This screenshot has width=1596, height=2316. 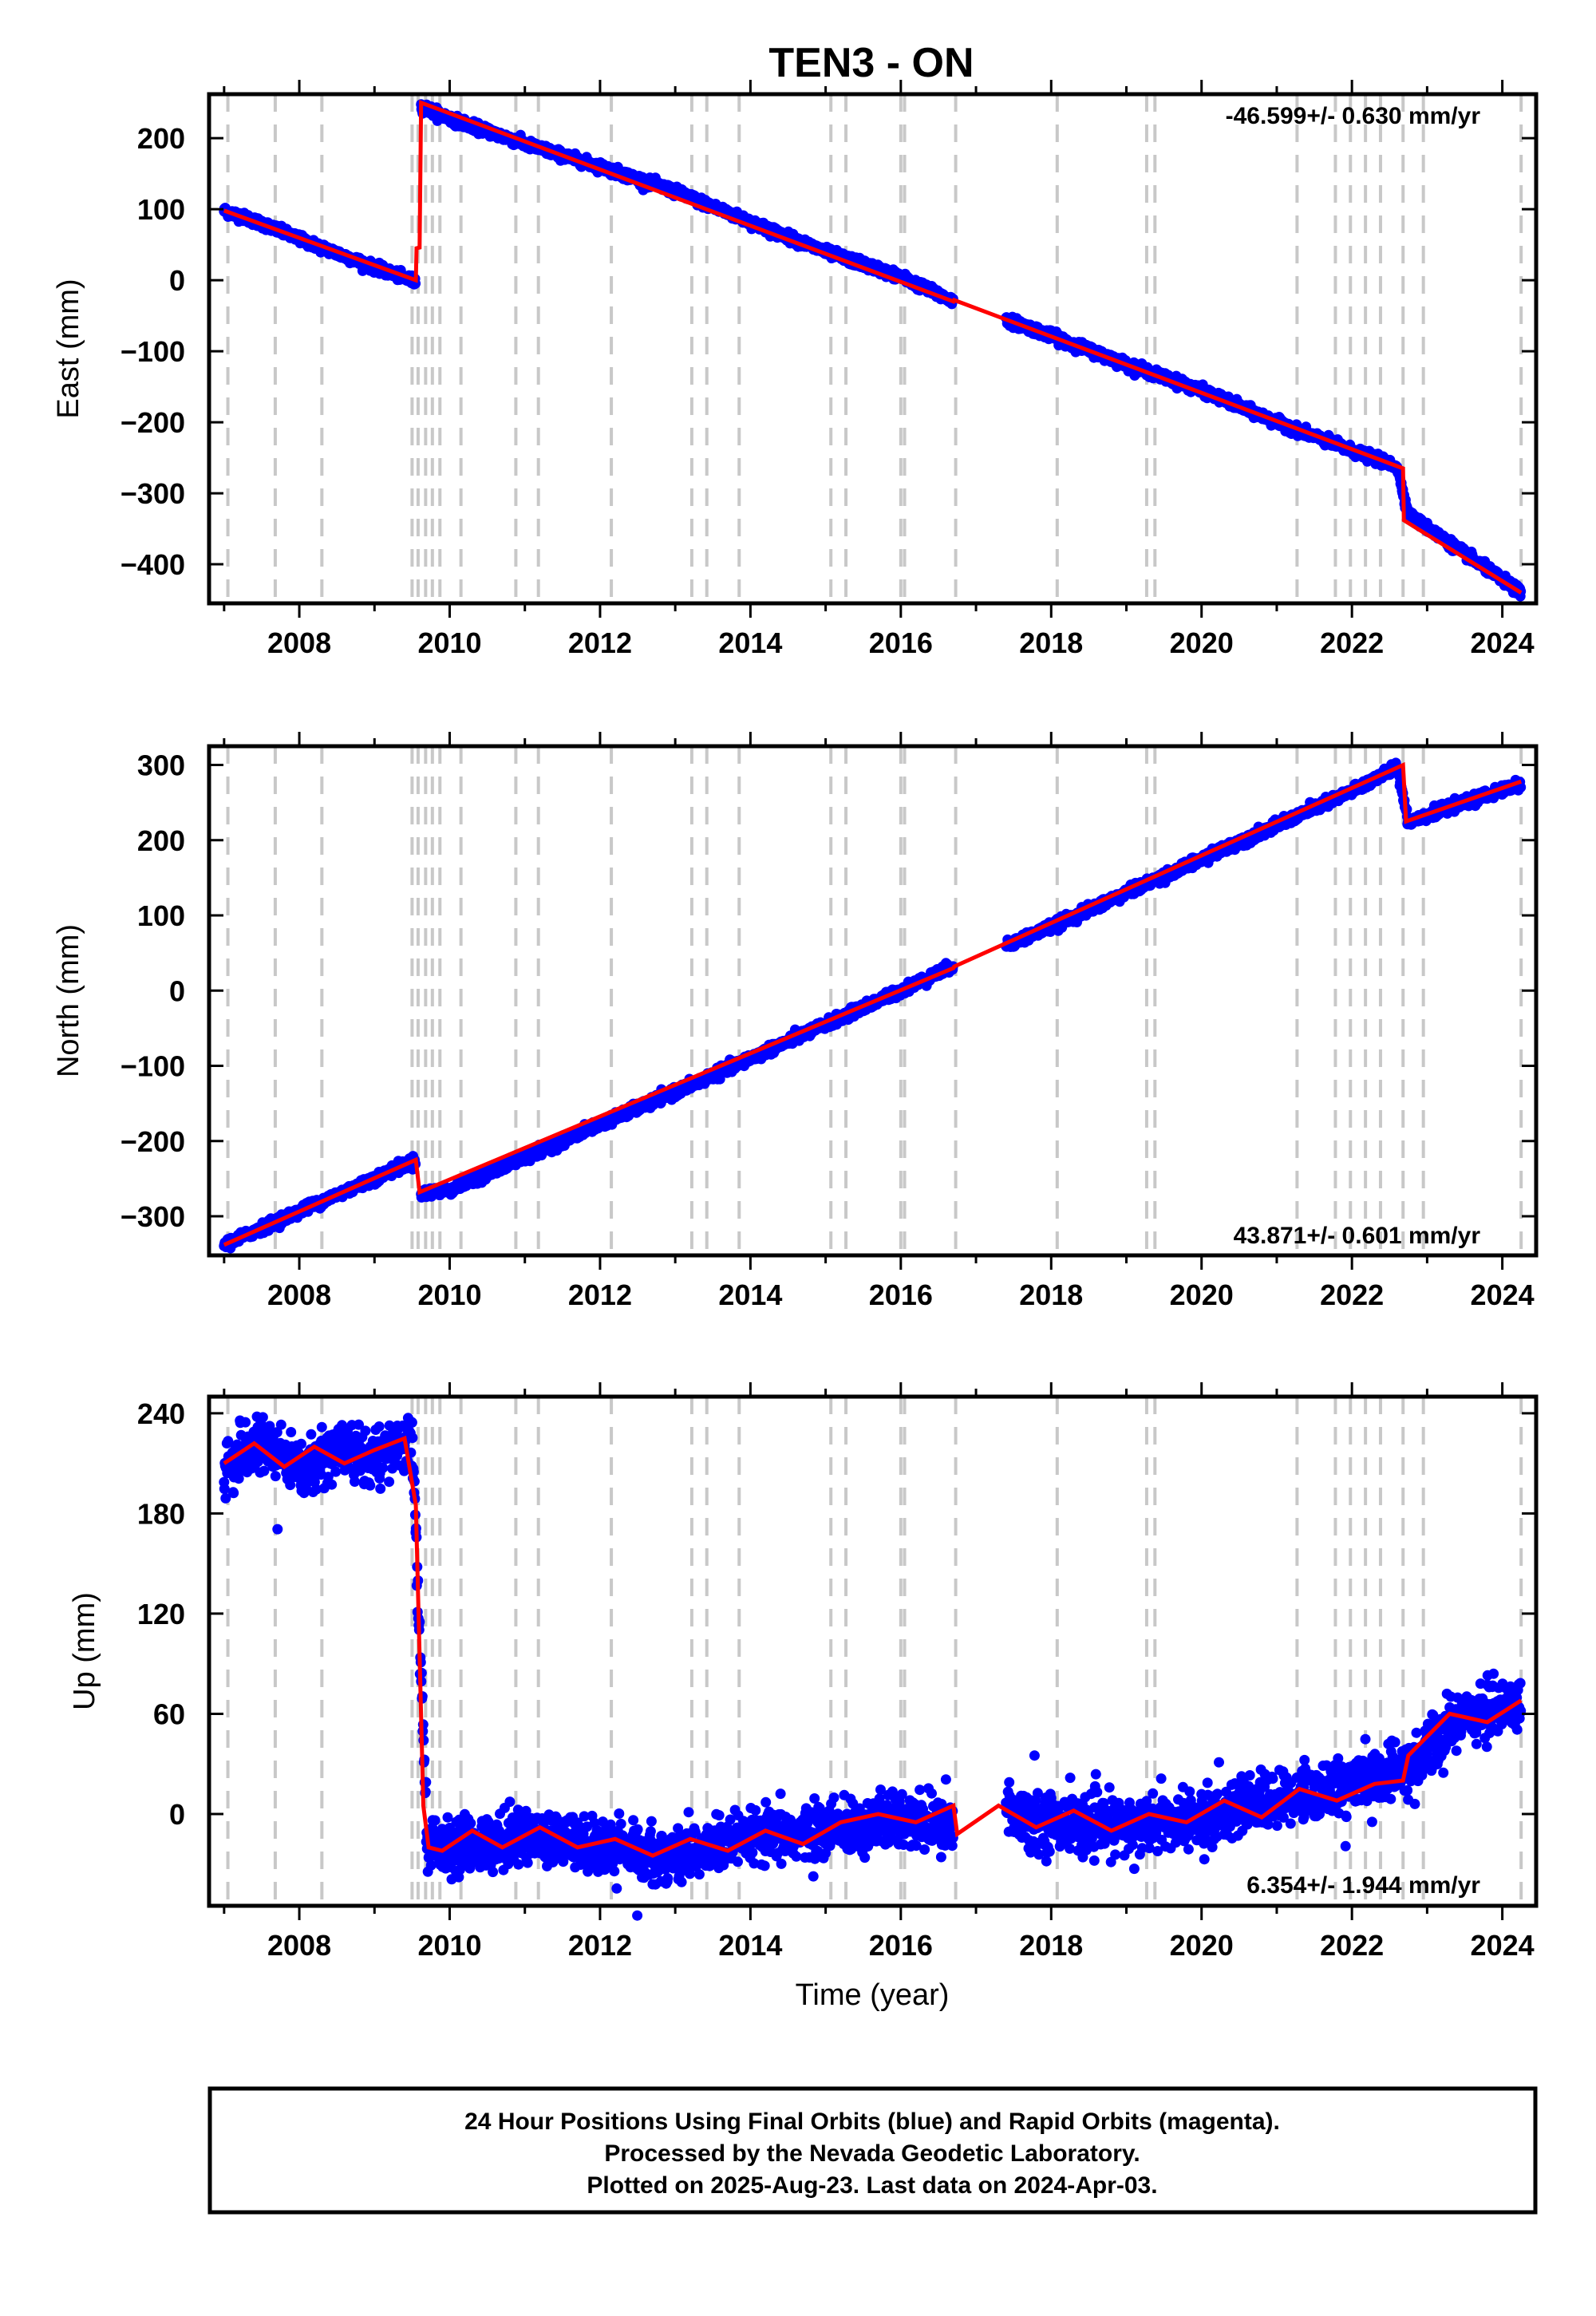 What do you see at coordinates (1503, 642) in the screenshot?
I see `east-x-tick-label: 2024` at bounding box center [1503, 642].